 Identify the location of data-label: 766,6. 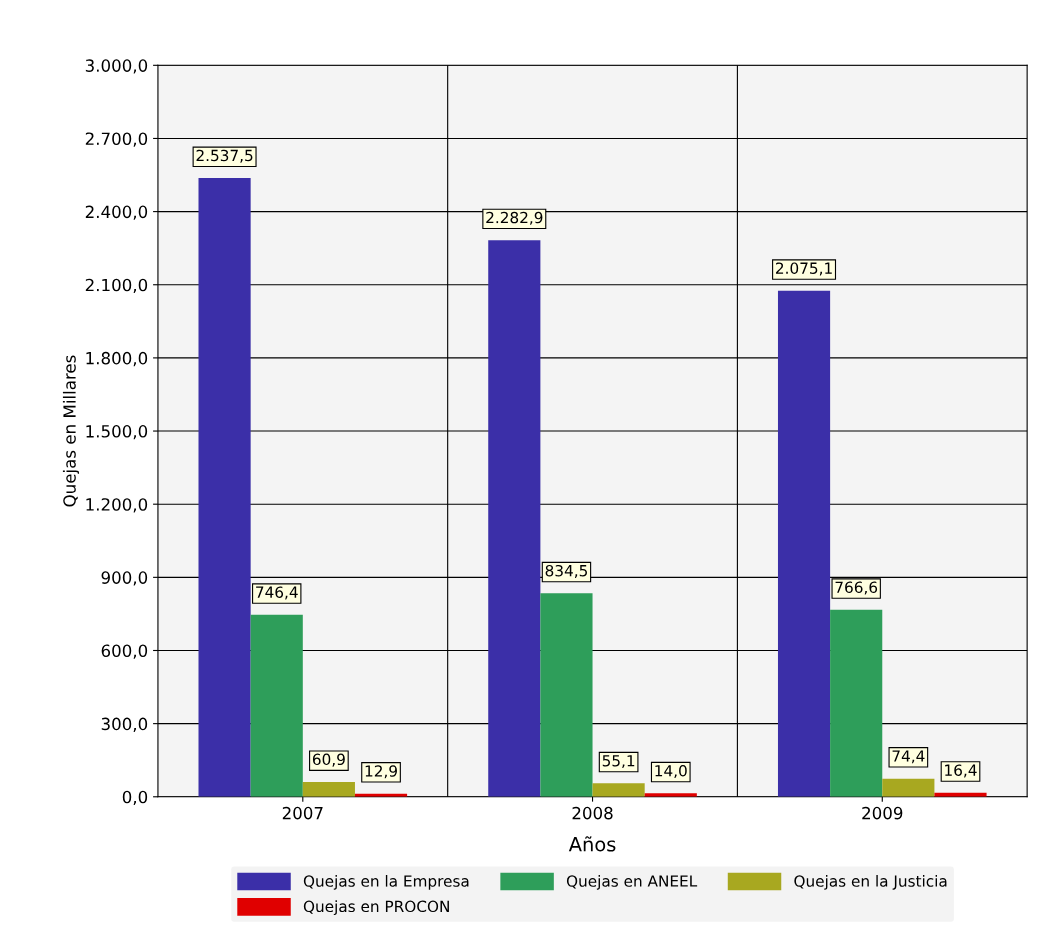
(856, 588).